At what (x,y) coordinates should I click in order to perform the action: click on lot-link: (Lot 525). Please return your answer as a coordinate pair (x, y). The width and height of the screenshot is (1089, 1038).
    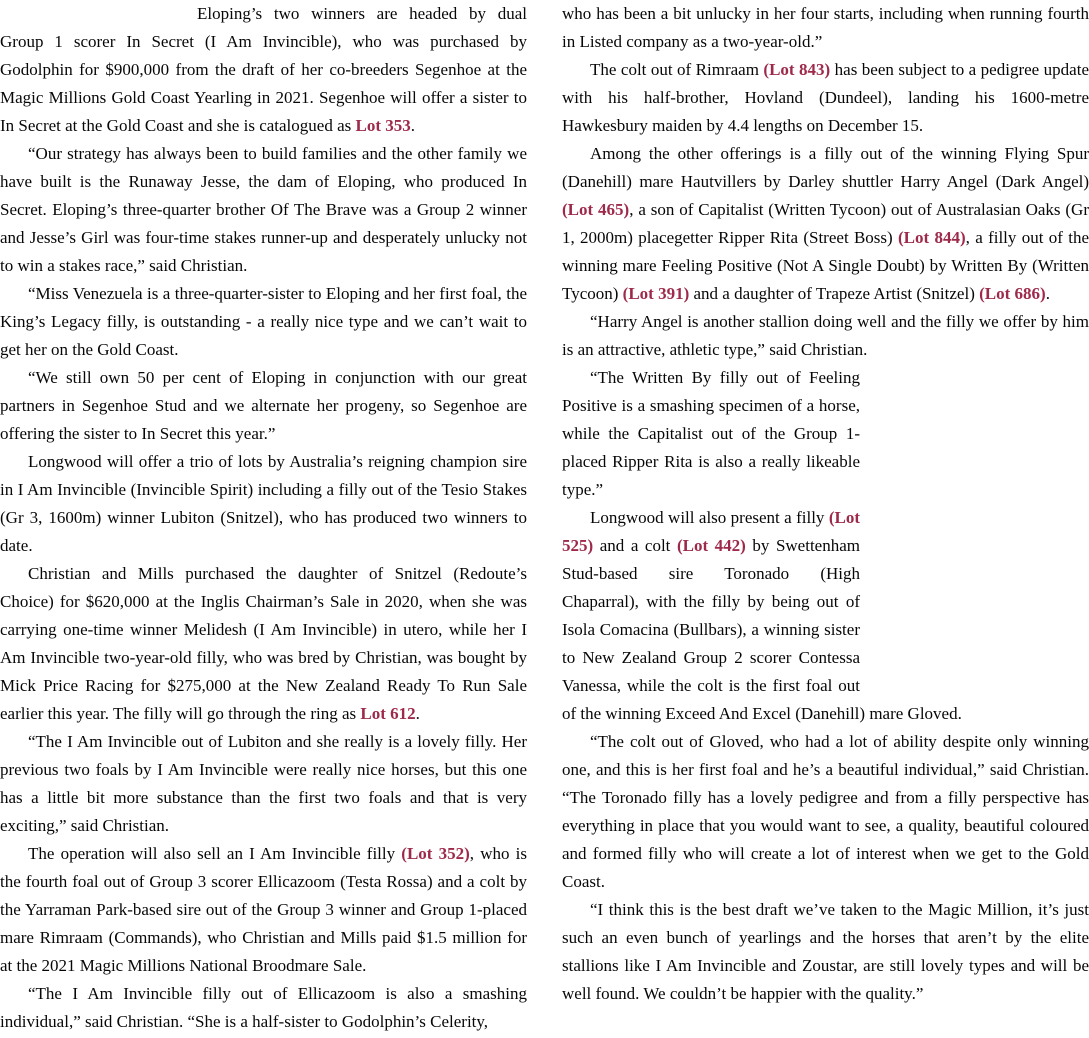
    Looking at the image, I should click on (711, 531).